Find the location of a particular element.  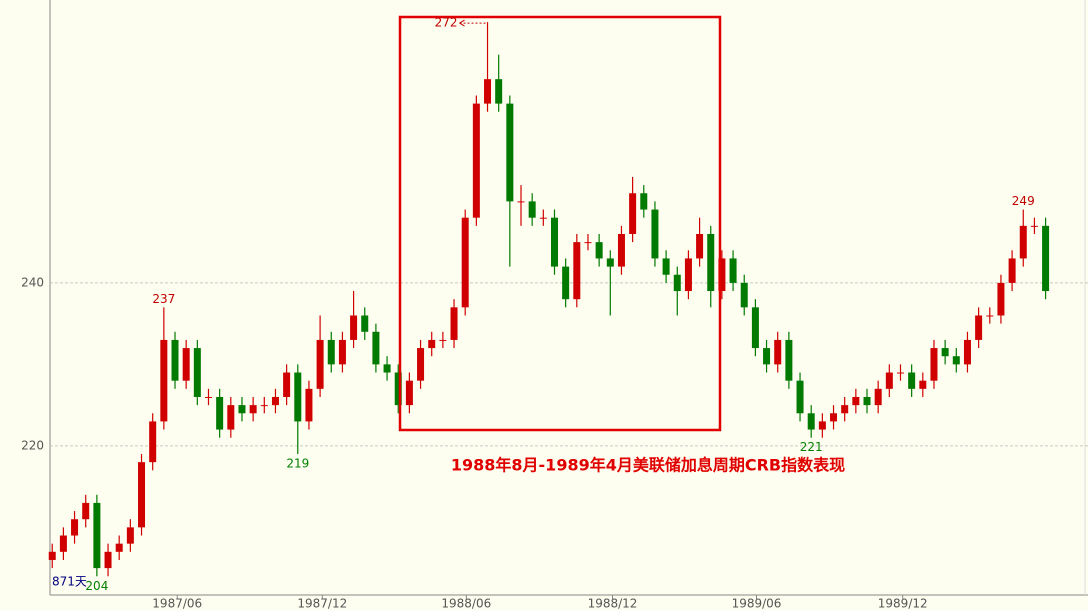

y-tick-label: 240 is located at coordinates (32, 282).